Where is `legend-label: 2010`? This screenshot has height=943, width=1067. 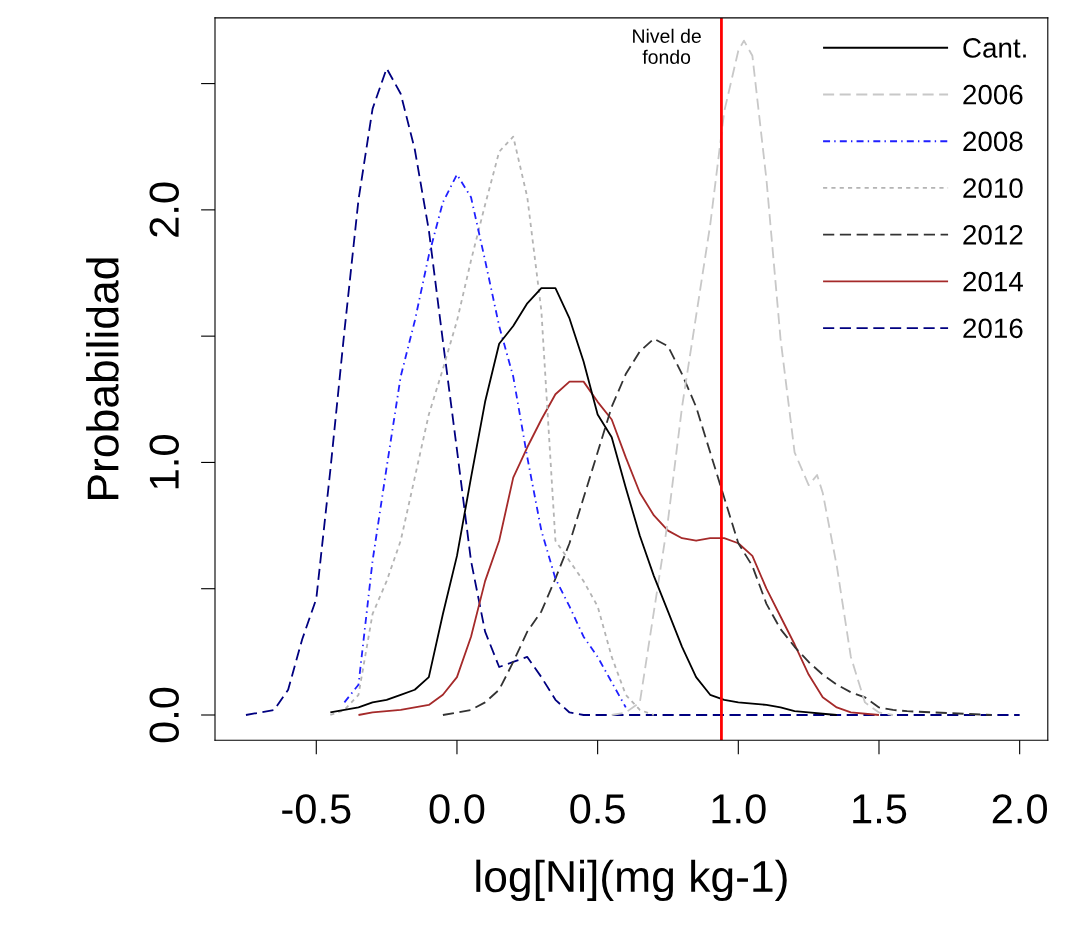
legend-label: 2010 is located at coordinates (993, 188).